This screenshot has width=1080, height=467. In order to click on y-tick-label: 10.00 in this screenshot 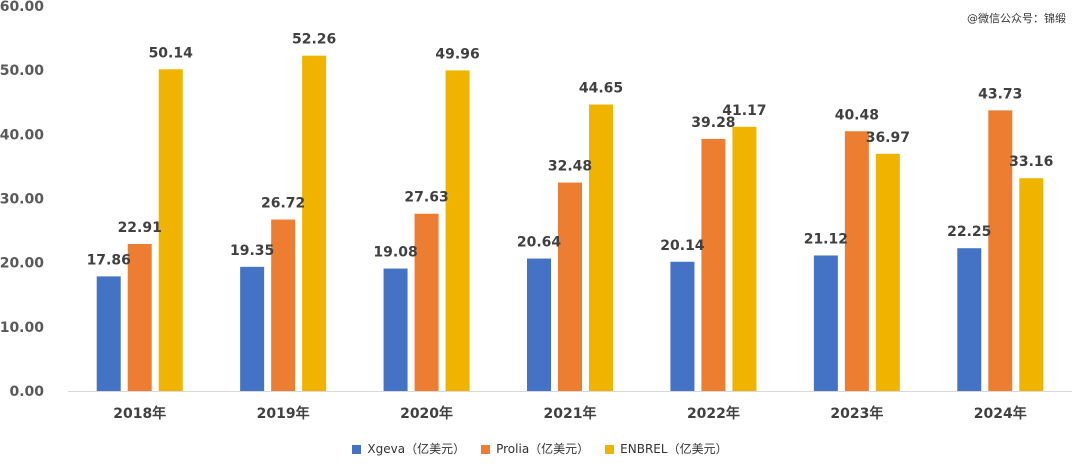, I will do `click(22, 328)`.